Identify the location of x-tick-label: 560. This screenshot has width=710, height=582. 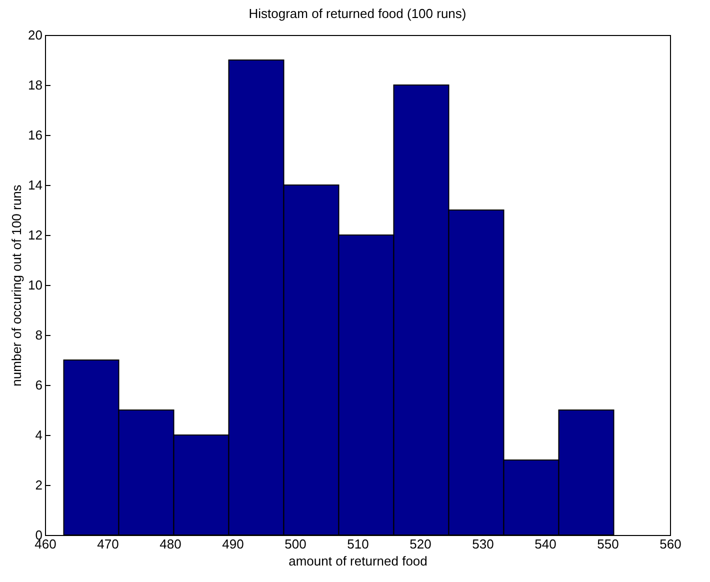
(671, 544).